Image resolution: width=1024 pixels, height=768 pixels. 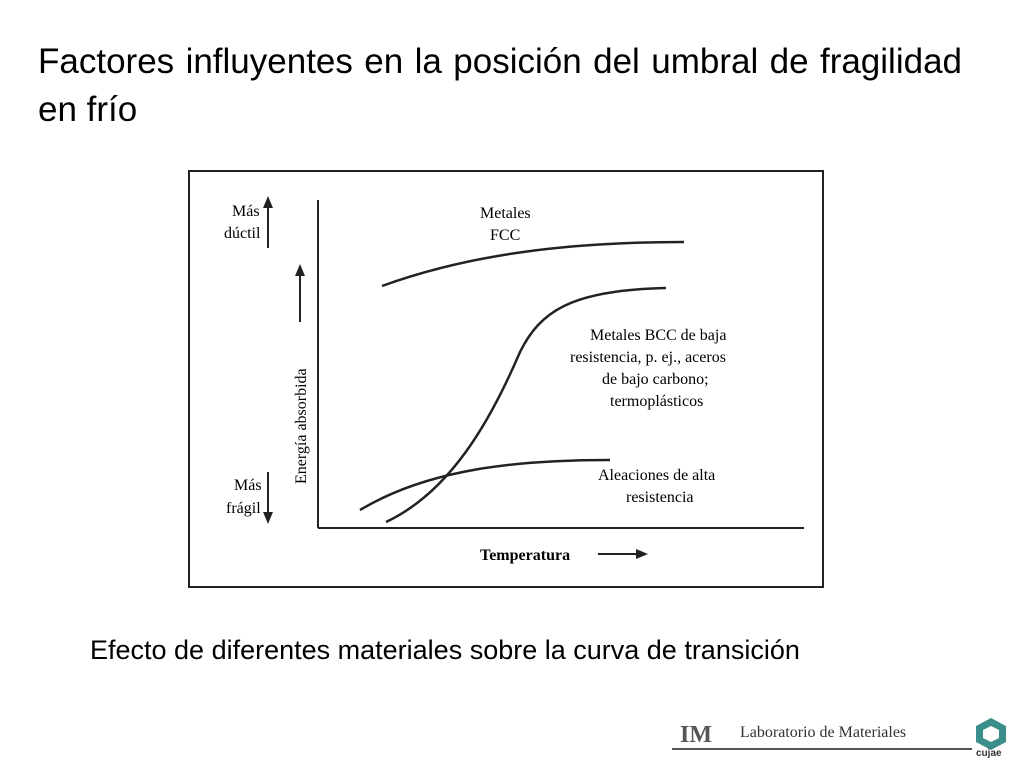 I want to click on x-axis-label: Temperatura, so click(x=525, y=555).